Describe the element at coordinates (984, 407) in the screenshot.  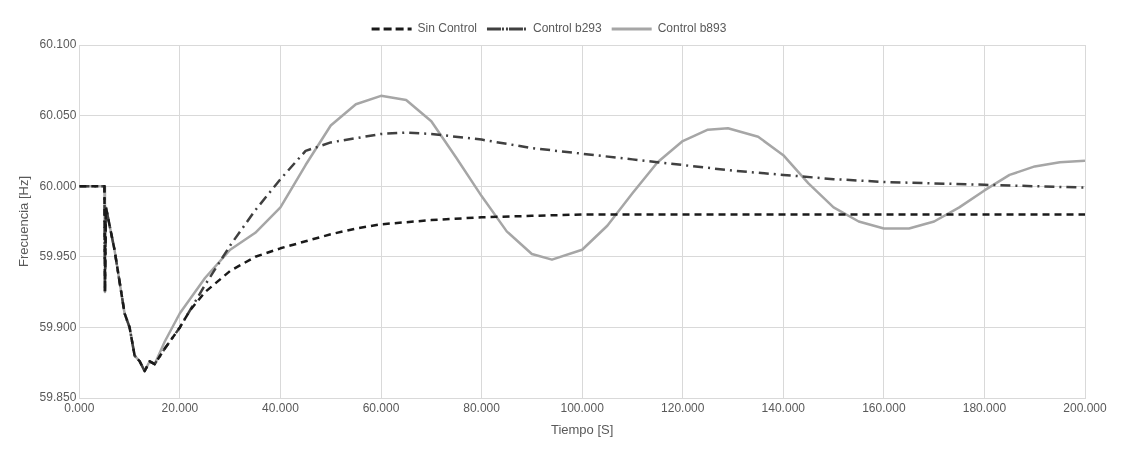
I see `x-tick-label: 180.000` at that location.